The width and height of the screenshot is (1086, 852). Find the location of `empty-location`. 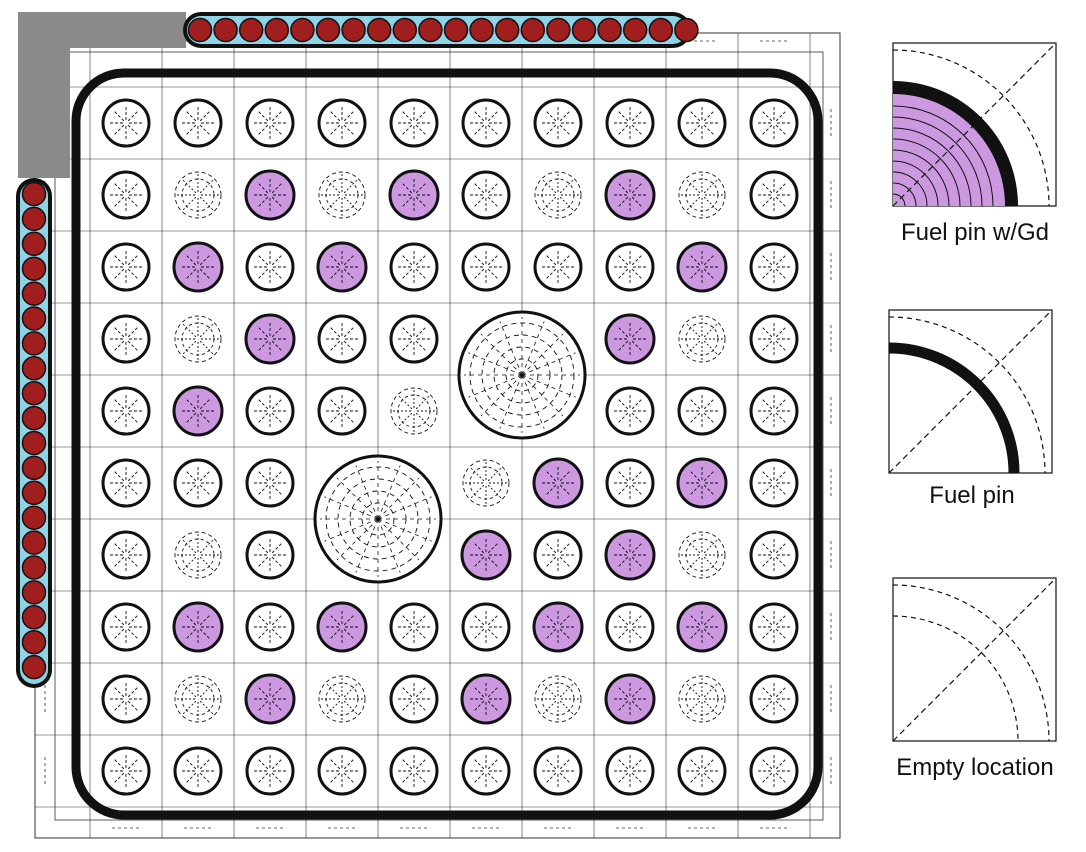

empty-location is located at coordinates (342, 699).